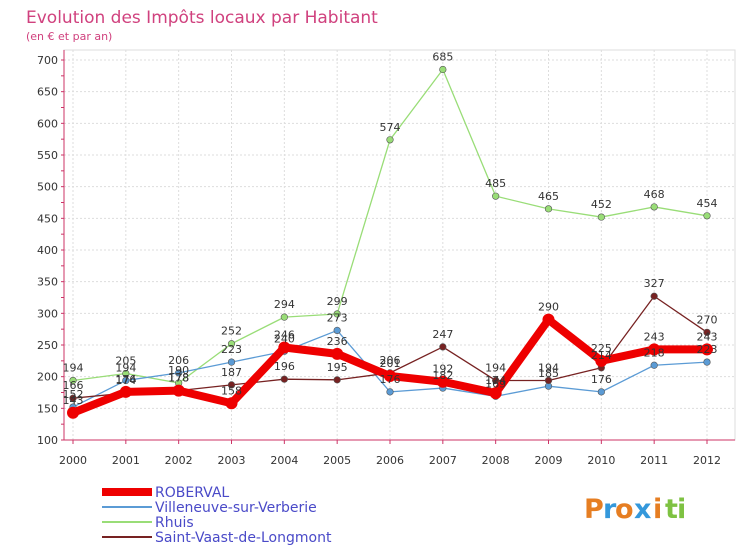 This screenshot has height=550, width=750. What do you see at coordinates (69, 36) in the screenshot?
I see `chart-subtitle: (en € et par an)` at bounding box center [69, 36].